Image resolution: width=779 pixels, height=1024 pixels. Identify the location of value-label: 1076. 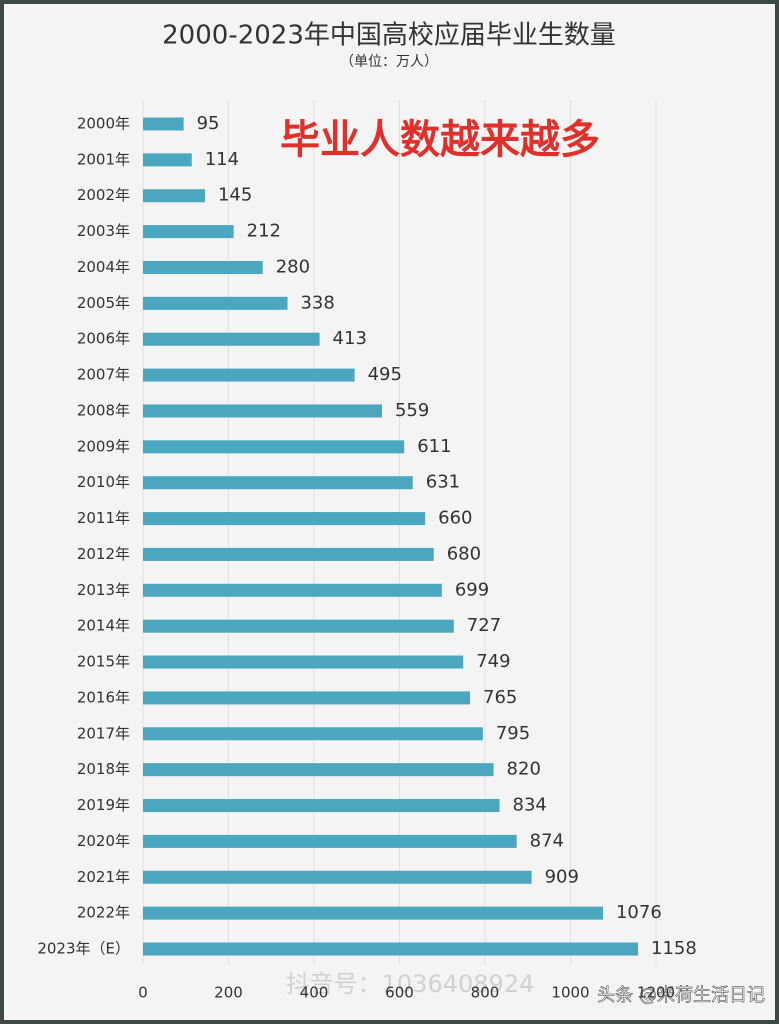
(639, 912).